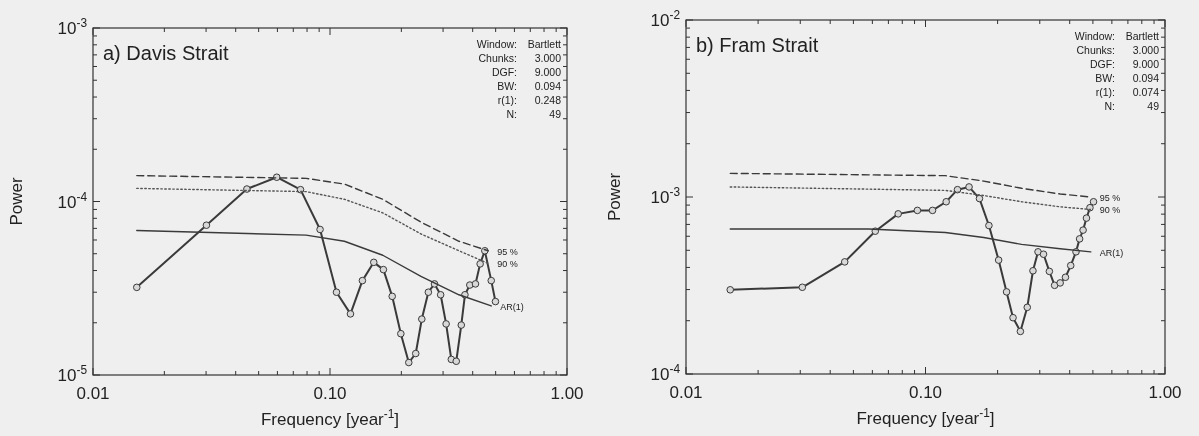  I want to click on text: r(1): 0.248, so click(529, 100).